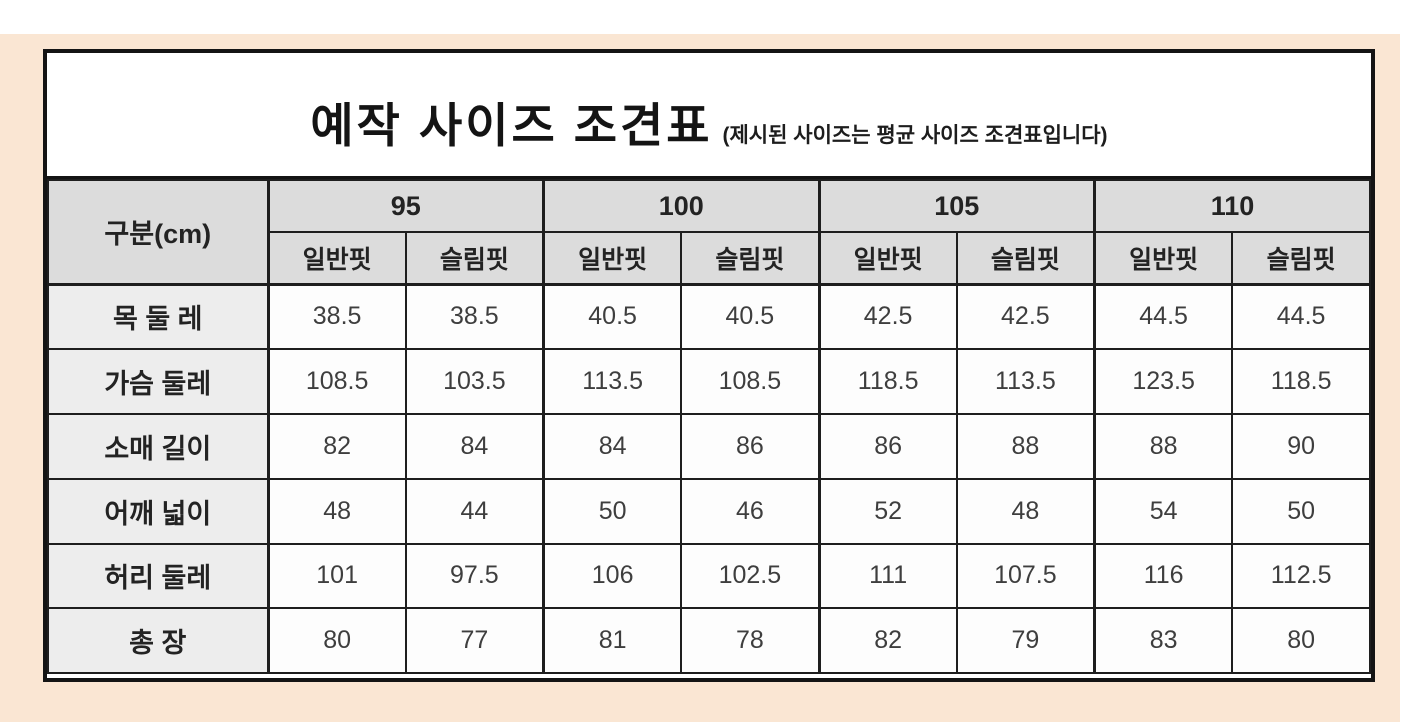  Describe the element at coordinates (1232, 206) in the screenshot. I see `size-header: 110` at that location.